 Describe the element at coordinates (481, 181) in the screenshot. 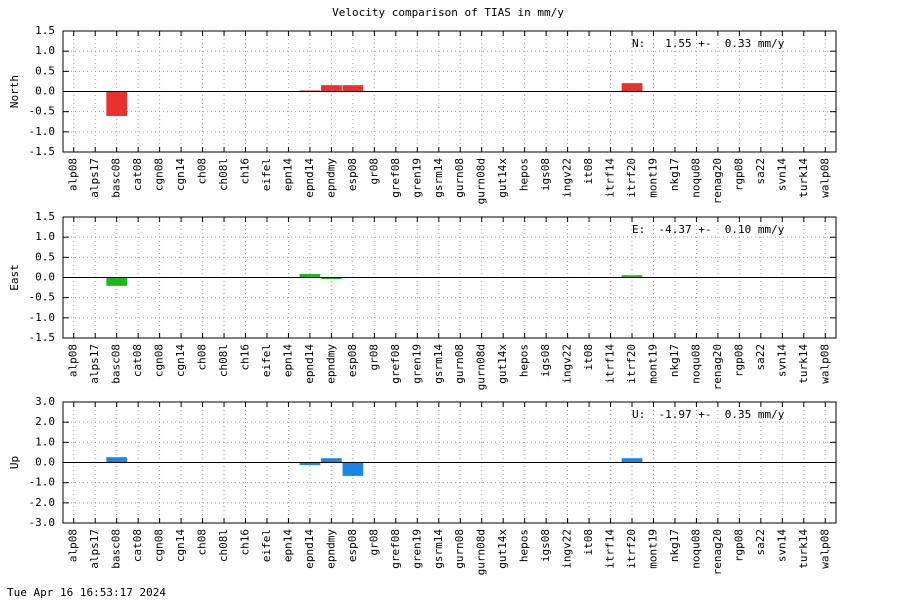

I see `x-tick-label: gurn08d` at that location.